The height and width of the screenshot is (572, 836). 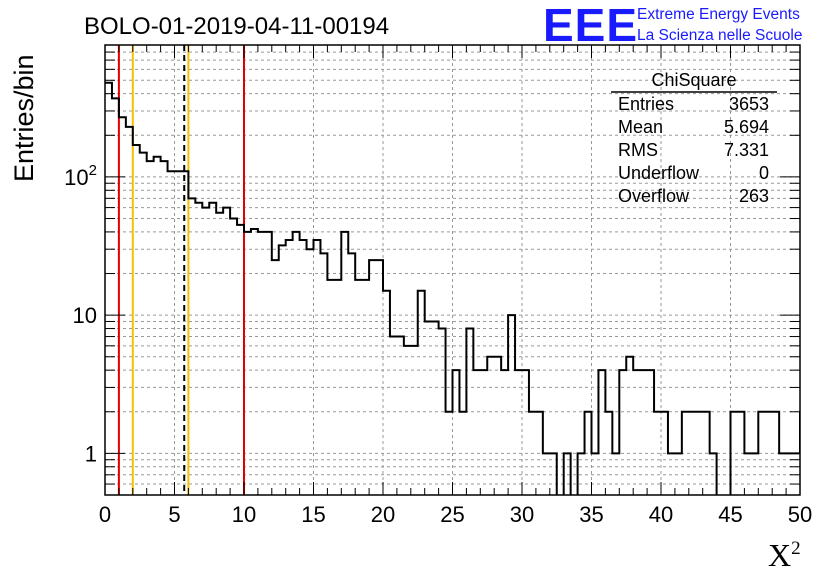 I want to click on x-tick-label: 50, so click(x=800, y=514).